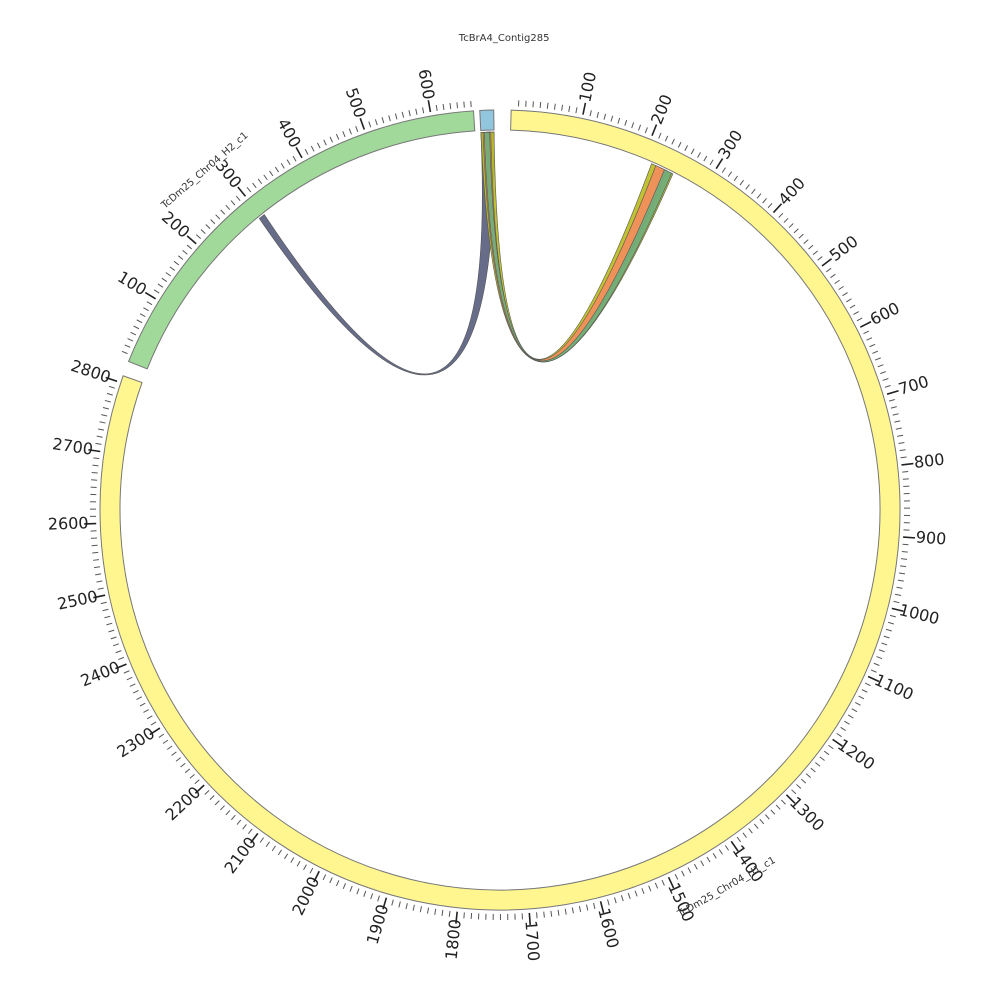 Image resolution: width=1000 pixels, height=1000 pixels. What do you see at coordinates (68, 523) in the screenshot?
I see `tick-label-h1: 2600` at bounding box center [68, 523].